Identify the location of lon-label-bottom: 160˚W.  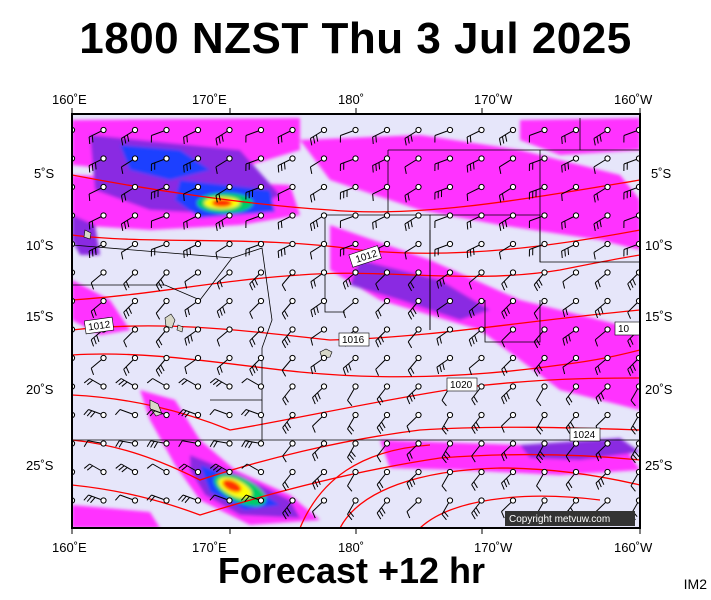
(633, 547).